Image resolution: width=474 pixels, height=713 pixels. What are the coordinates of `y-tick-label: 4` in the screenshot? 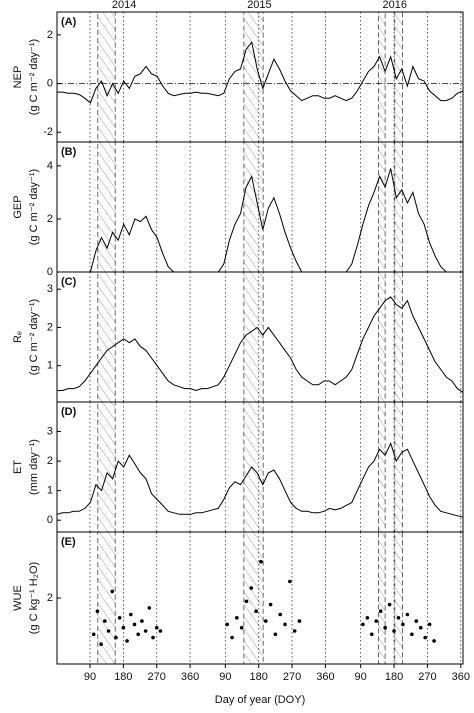 It's located at (50, 166).